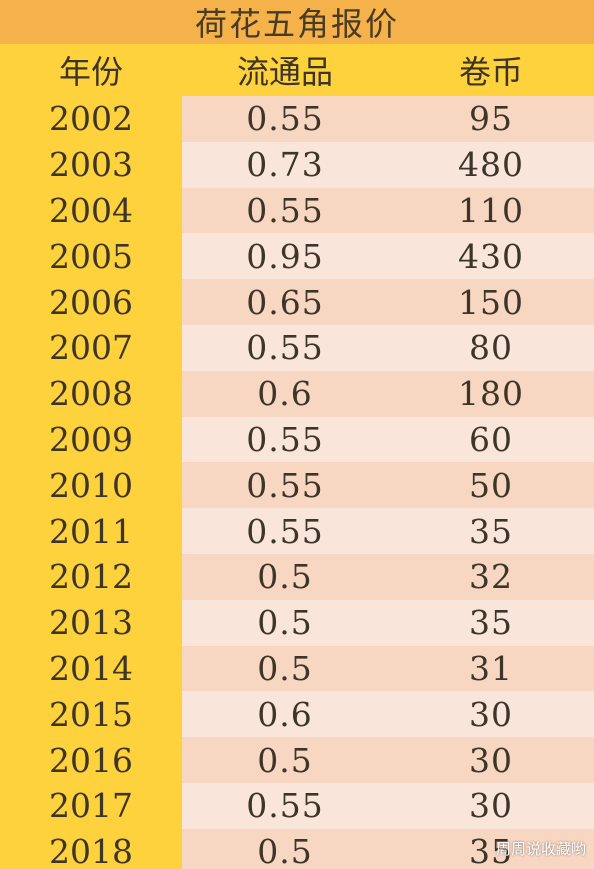  I want to click on table-row: 2007 0.55 80, so click(297, 347).